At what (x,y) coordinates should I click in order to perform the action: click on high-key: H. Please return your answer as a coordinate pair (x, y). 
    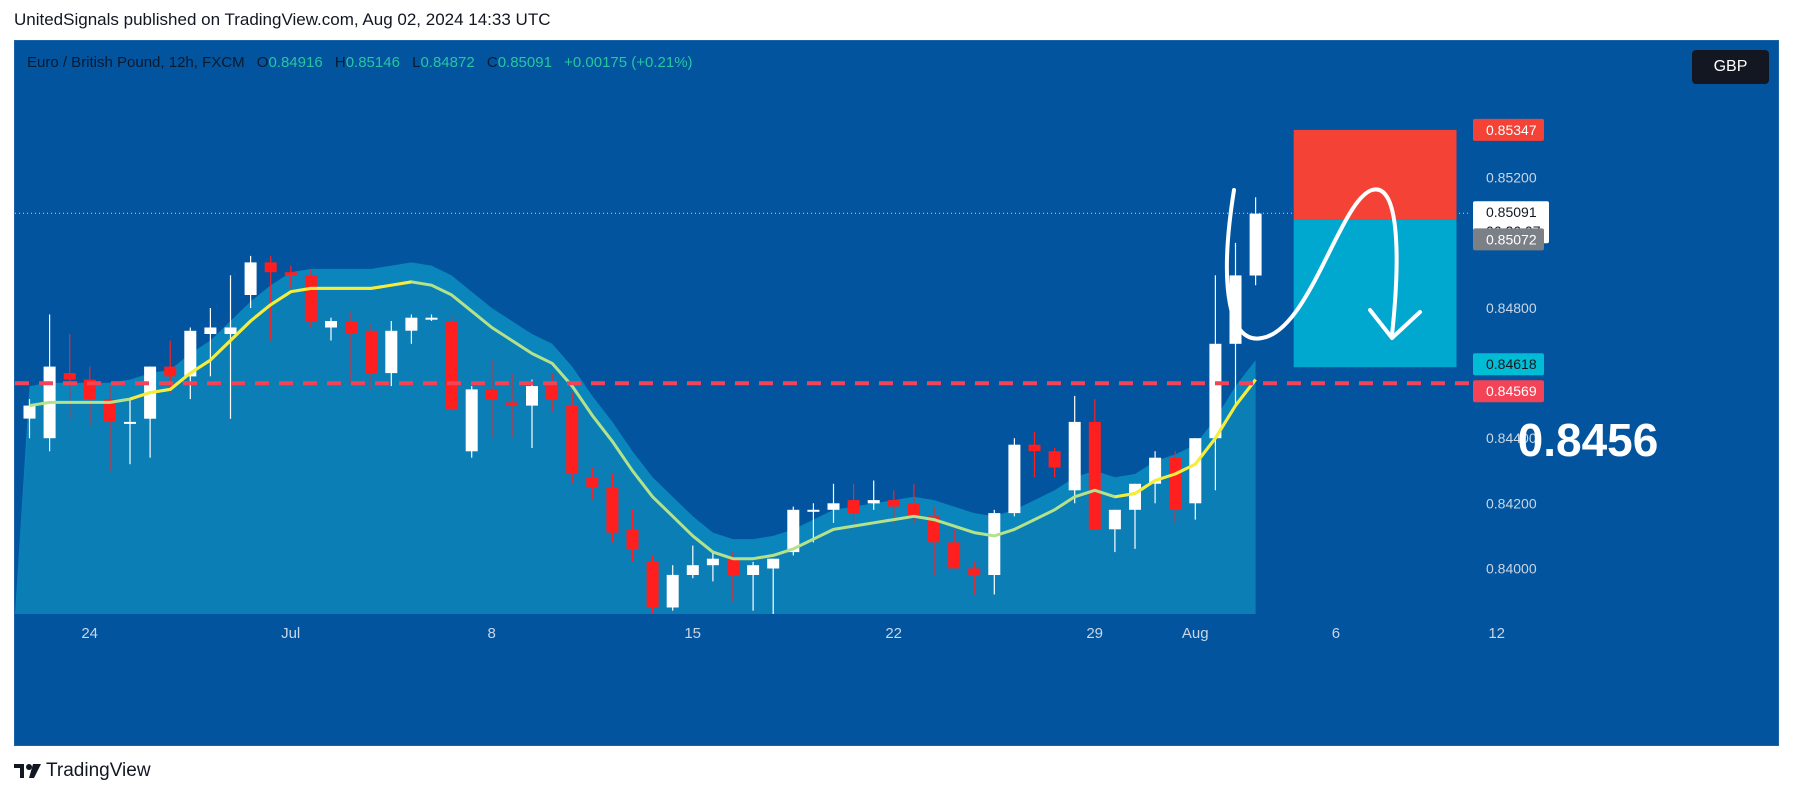
    Looking at the image, I should click on (340, 62).